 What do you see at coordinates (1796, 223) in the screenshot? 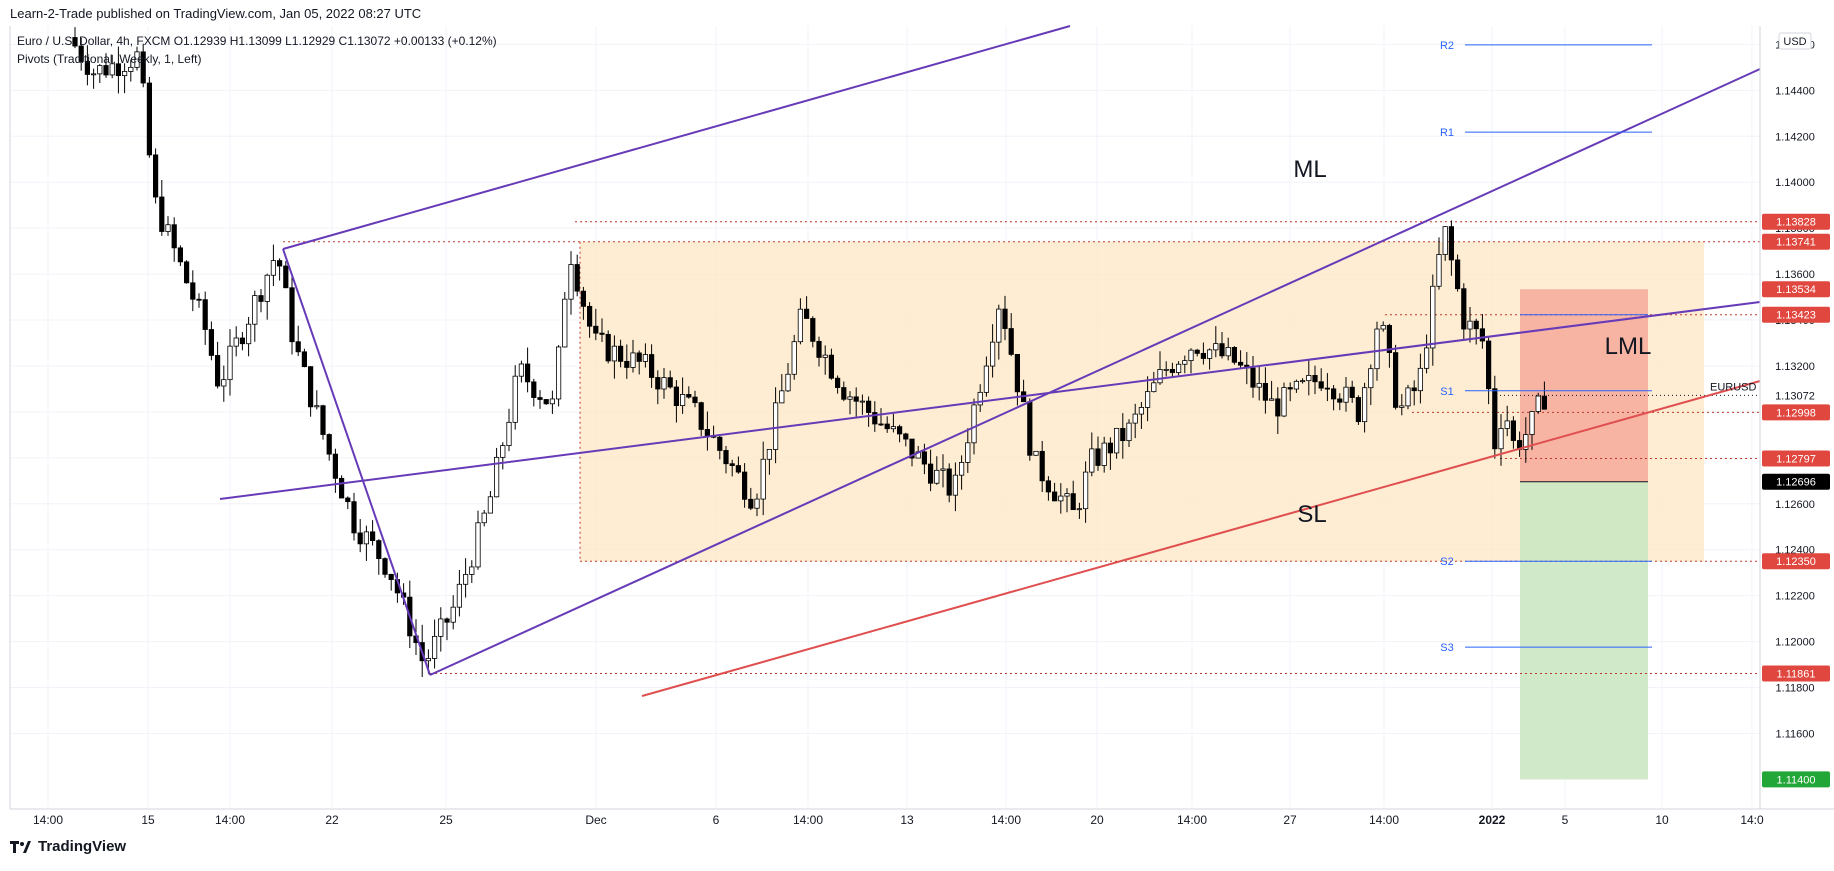
I see `price-tag-label: 1.13828` at bounding box center [1796, 223].